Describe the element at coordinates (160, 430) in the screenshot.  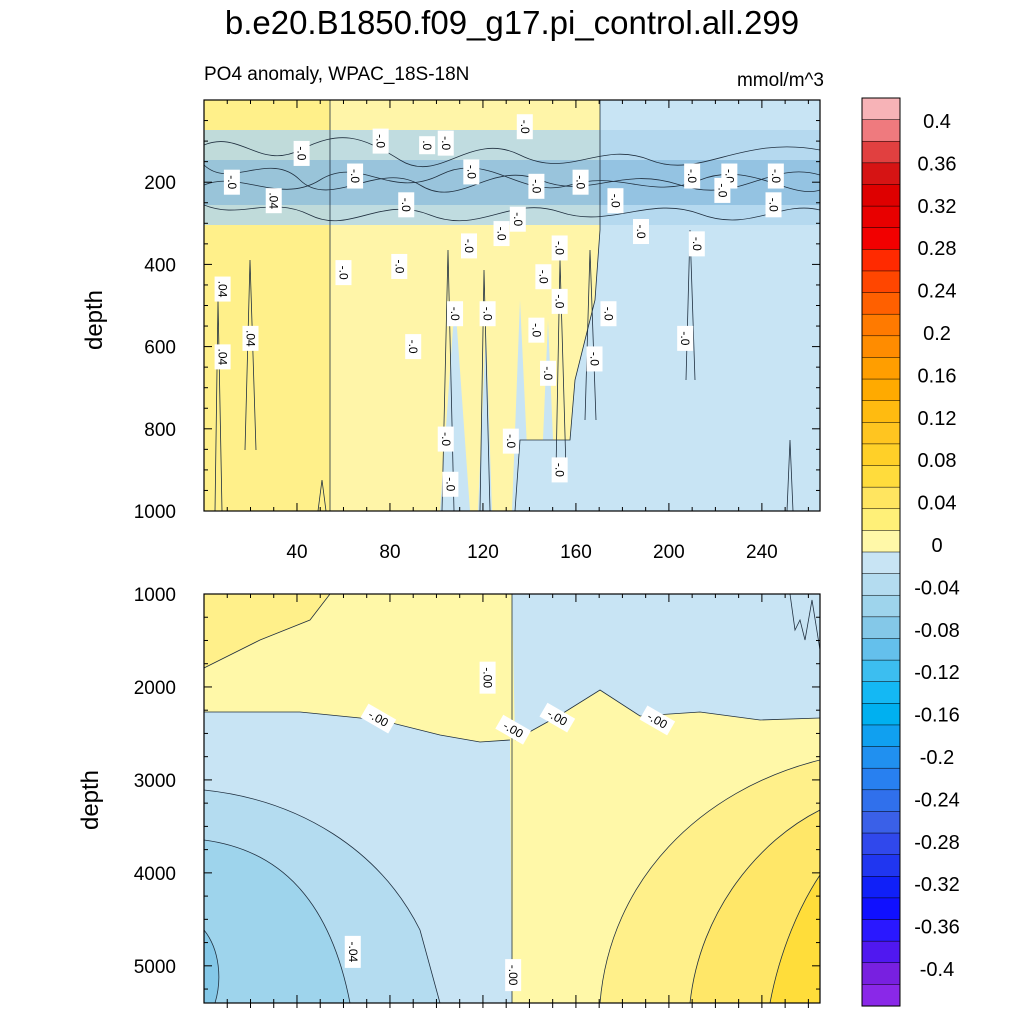
I see `y-tick-label: 800` at that location.